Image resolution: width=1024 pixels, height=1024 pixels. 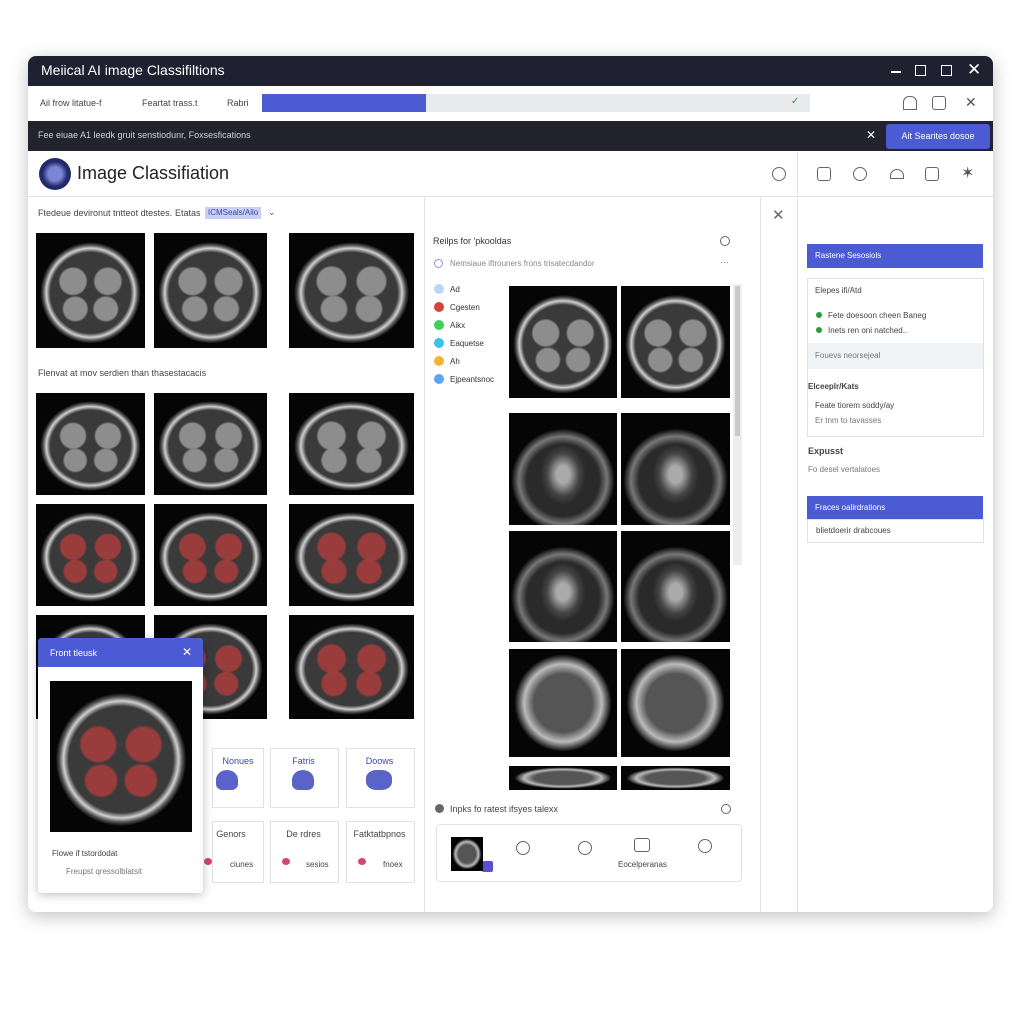 I want to click on popup-caption: Flowe if tstordodat, so click(x=85, y=853).